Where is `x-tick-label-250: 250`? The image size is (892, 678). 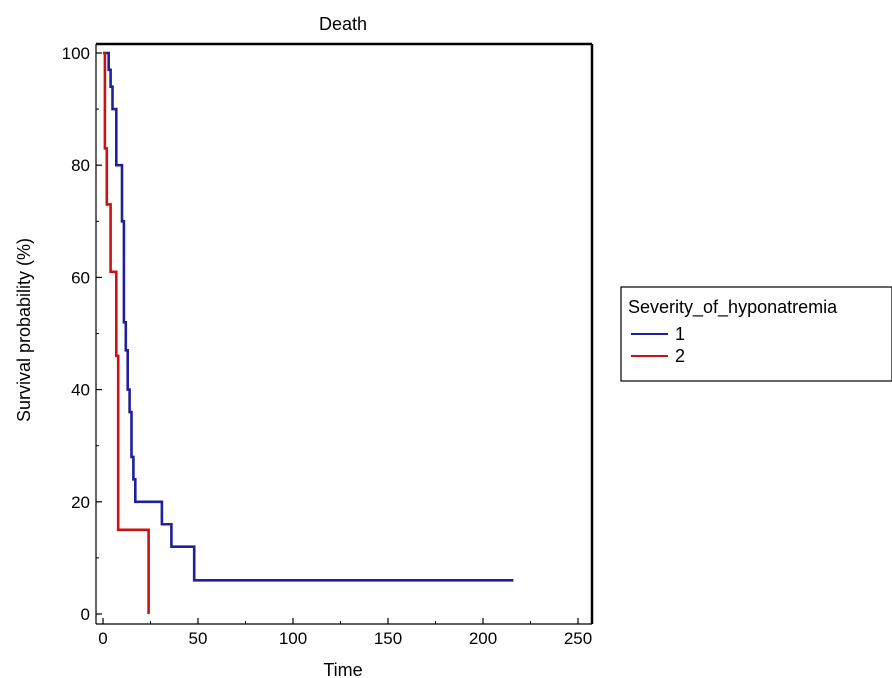
x-tick-label-250: 250 is located at coordinates (578, 638).